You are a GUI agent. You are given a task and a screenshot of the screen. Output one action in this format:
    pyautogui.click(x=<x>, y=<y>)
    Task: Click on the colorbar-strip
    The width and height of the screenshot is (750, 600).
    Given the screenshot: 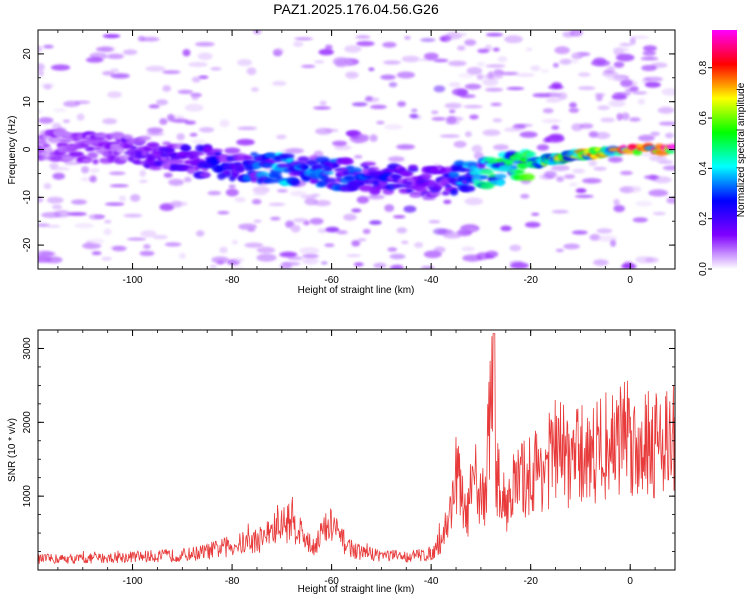 What is the action you would take?
    pyautogui.click(x=724, y=149)
    